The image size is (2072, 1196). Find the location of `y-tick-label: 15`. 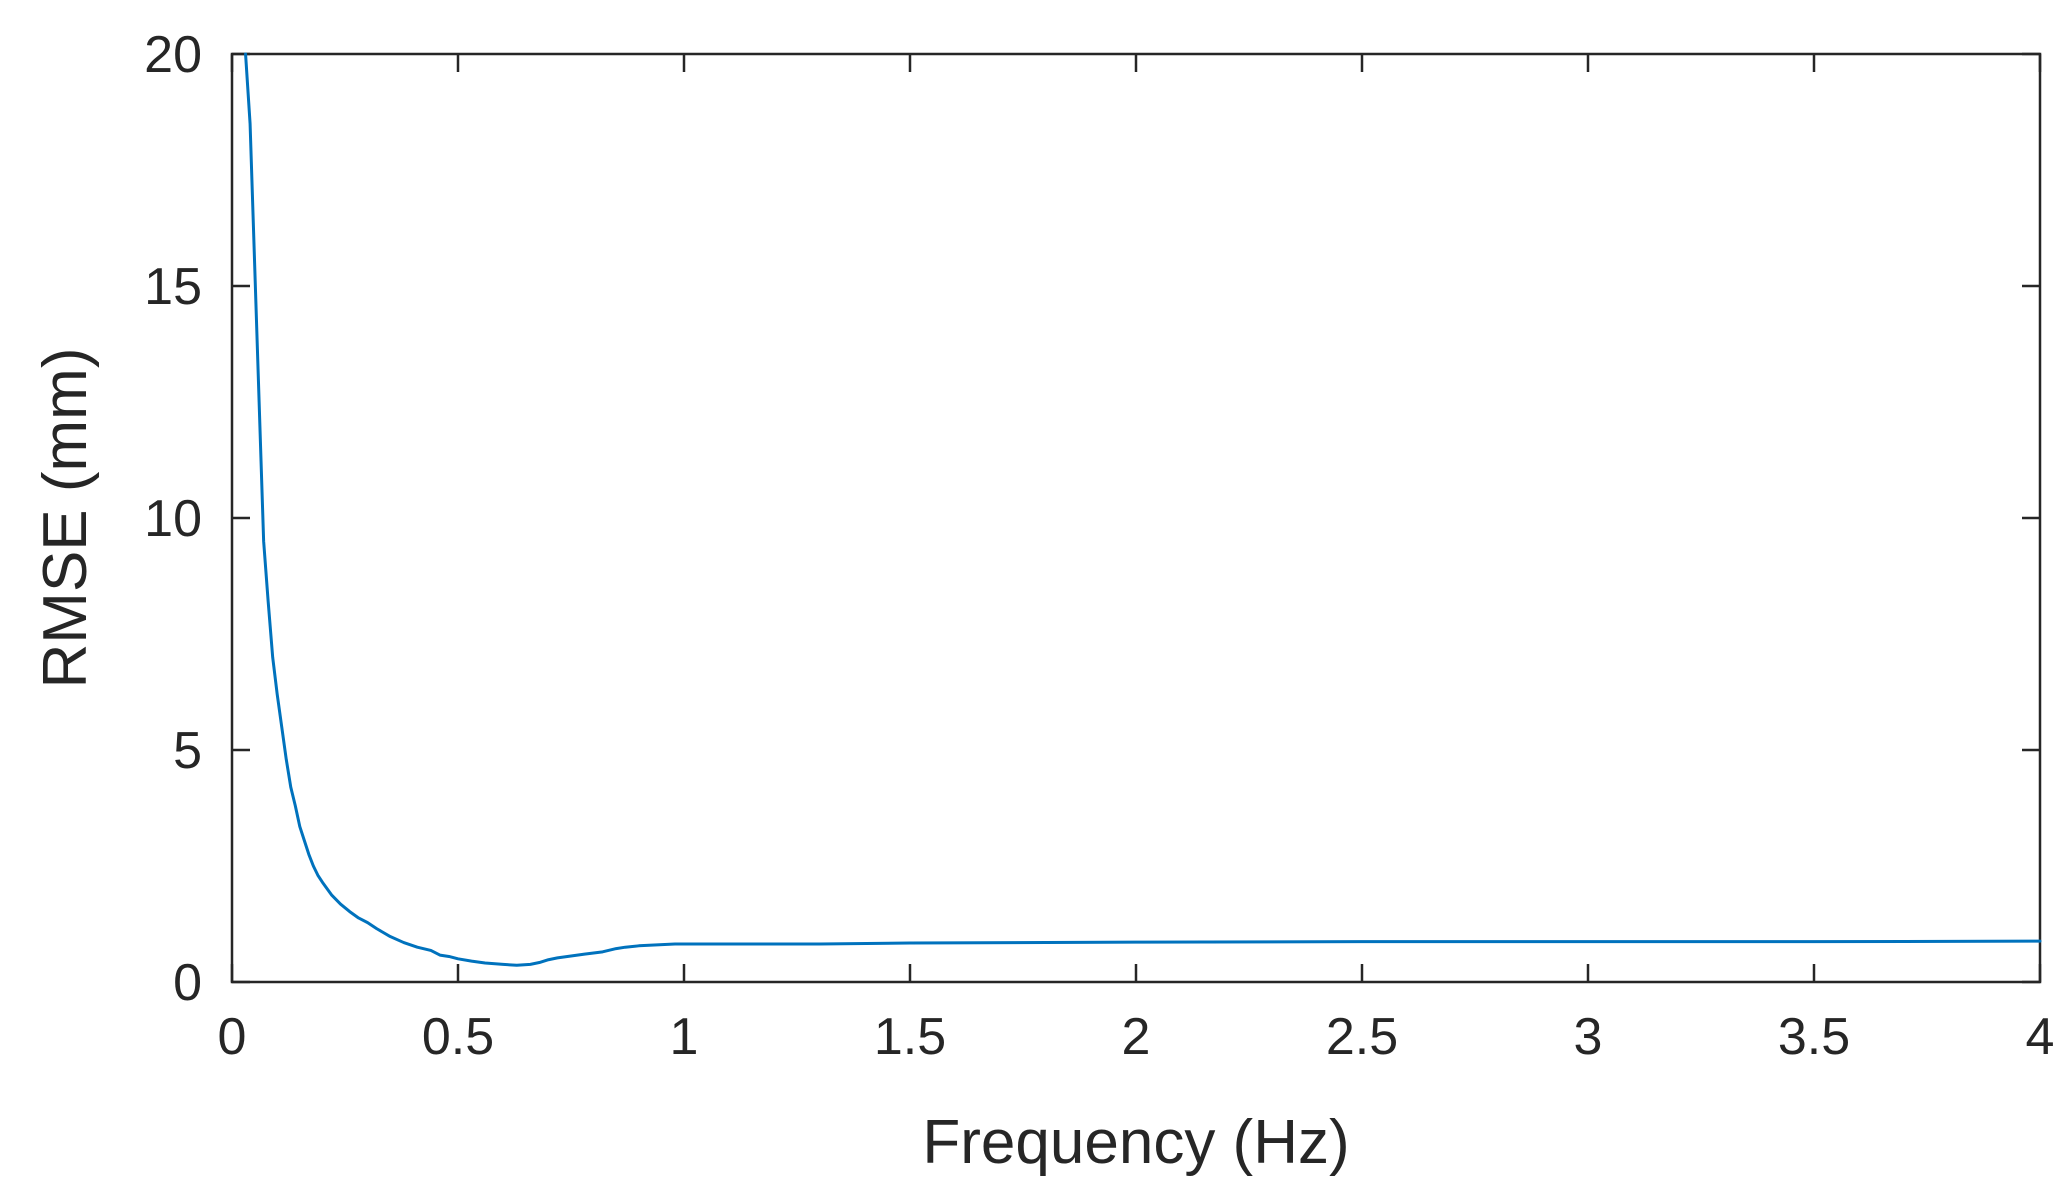

y-tick-label: 15 is located at coordinates (173, 287).